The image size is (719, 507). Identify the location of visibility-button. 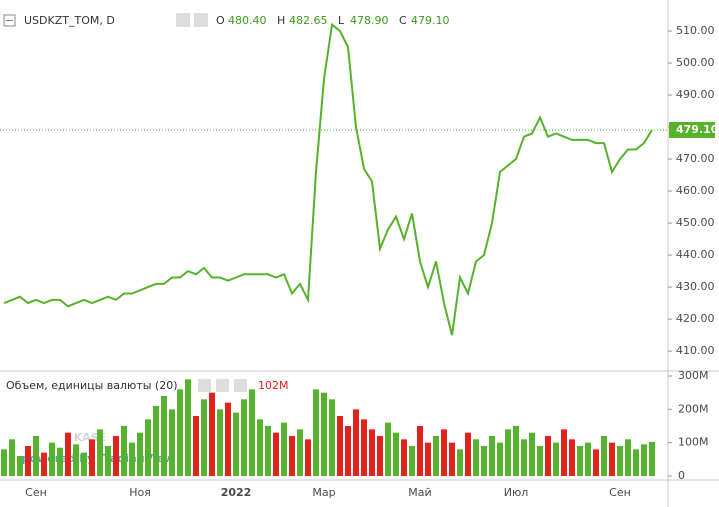
(183, 20).